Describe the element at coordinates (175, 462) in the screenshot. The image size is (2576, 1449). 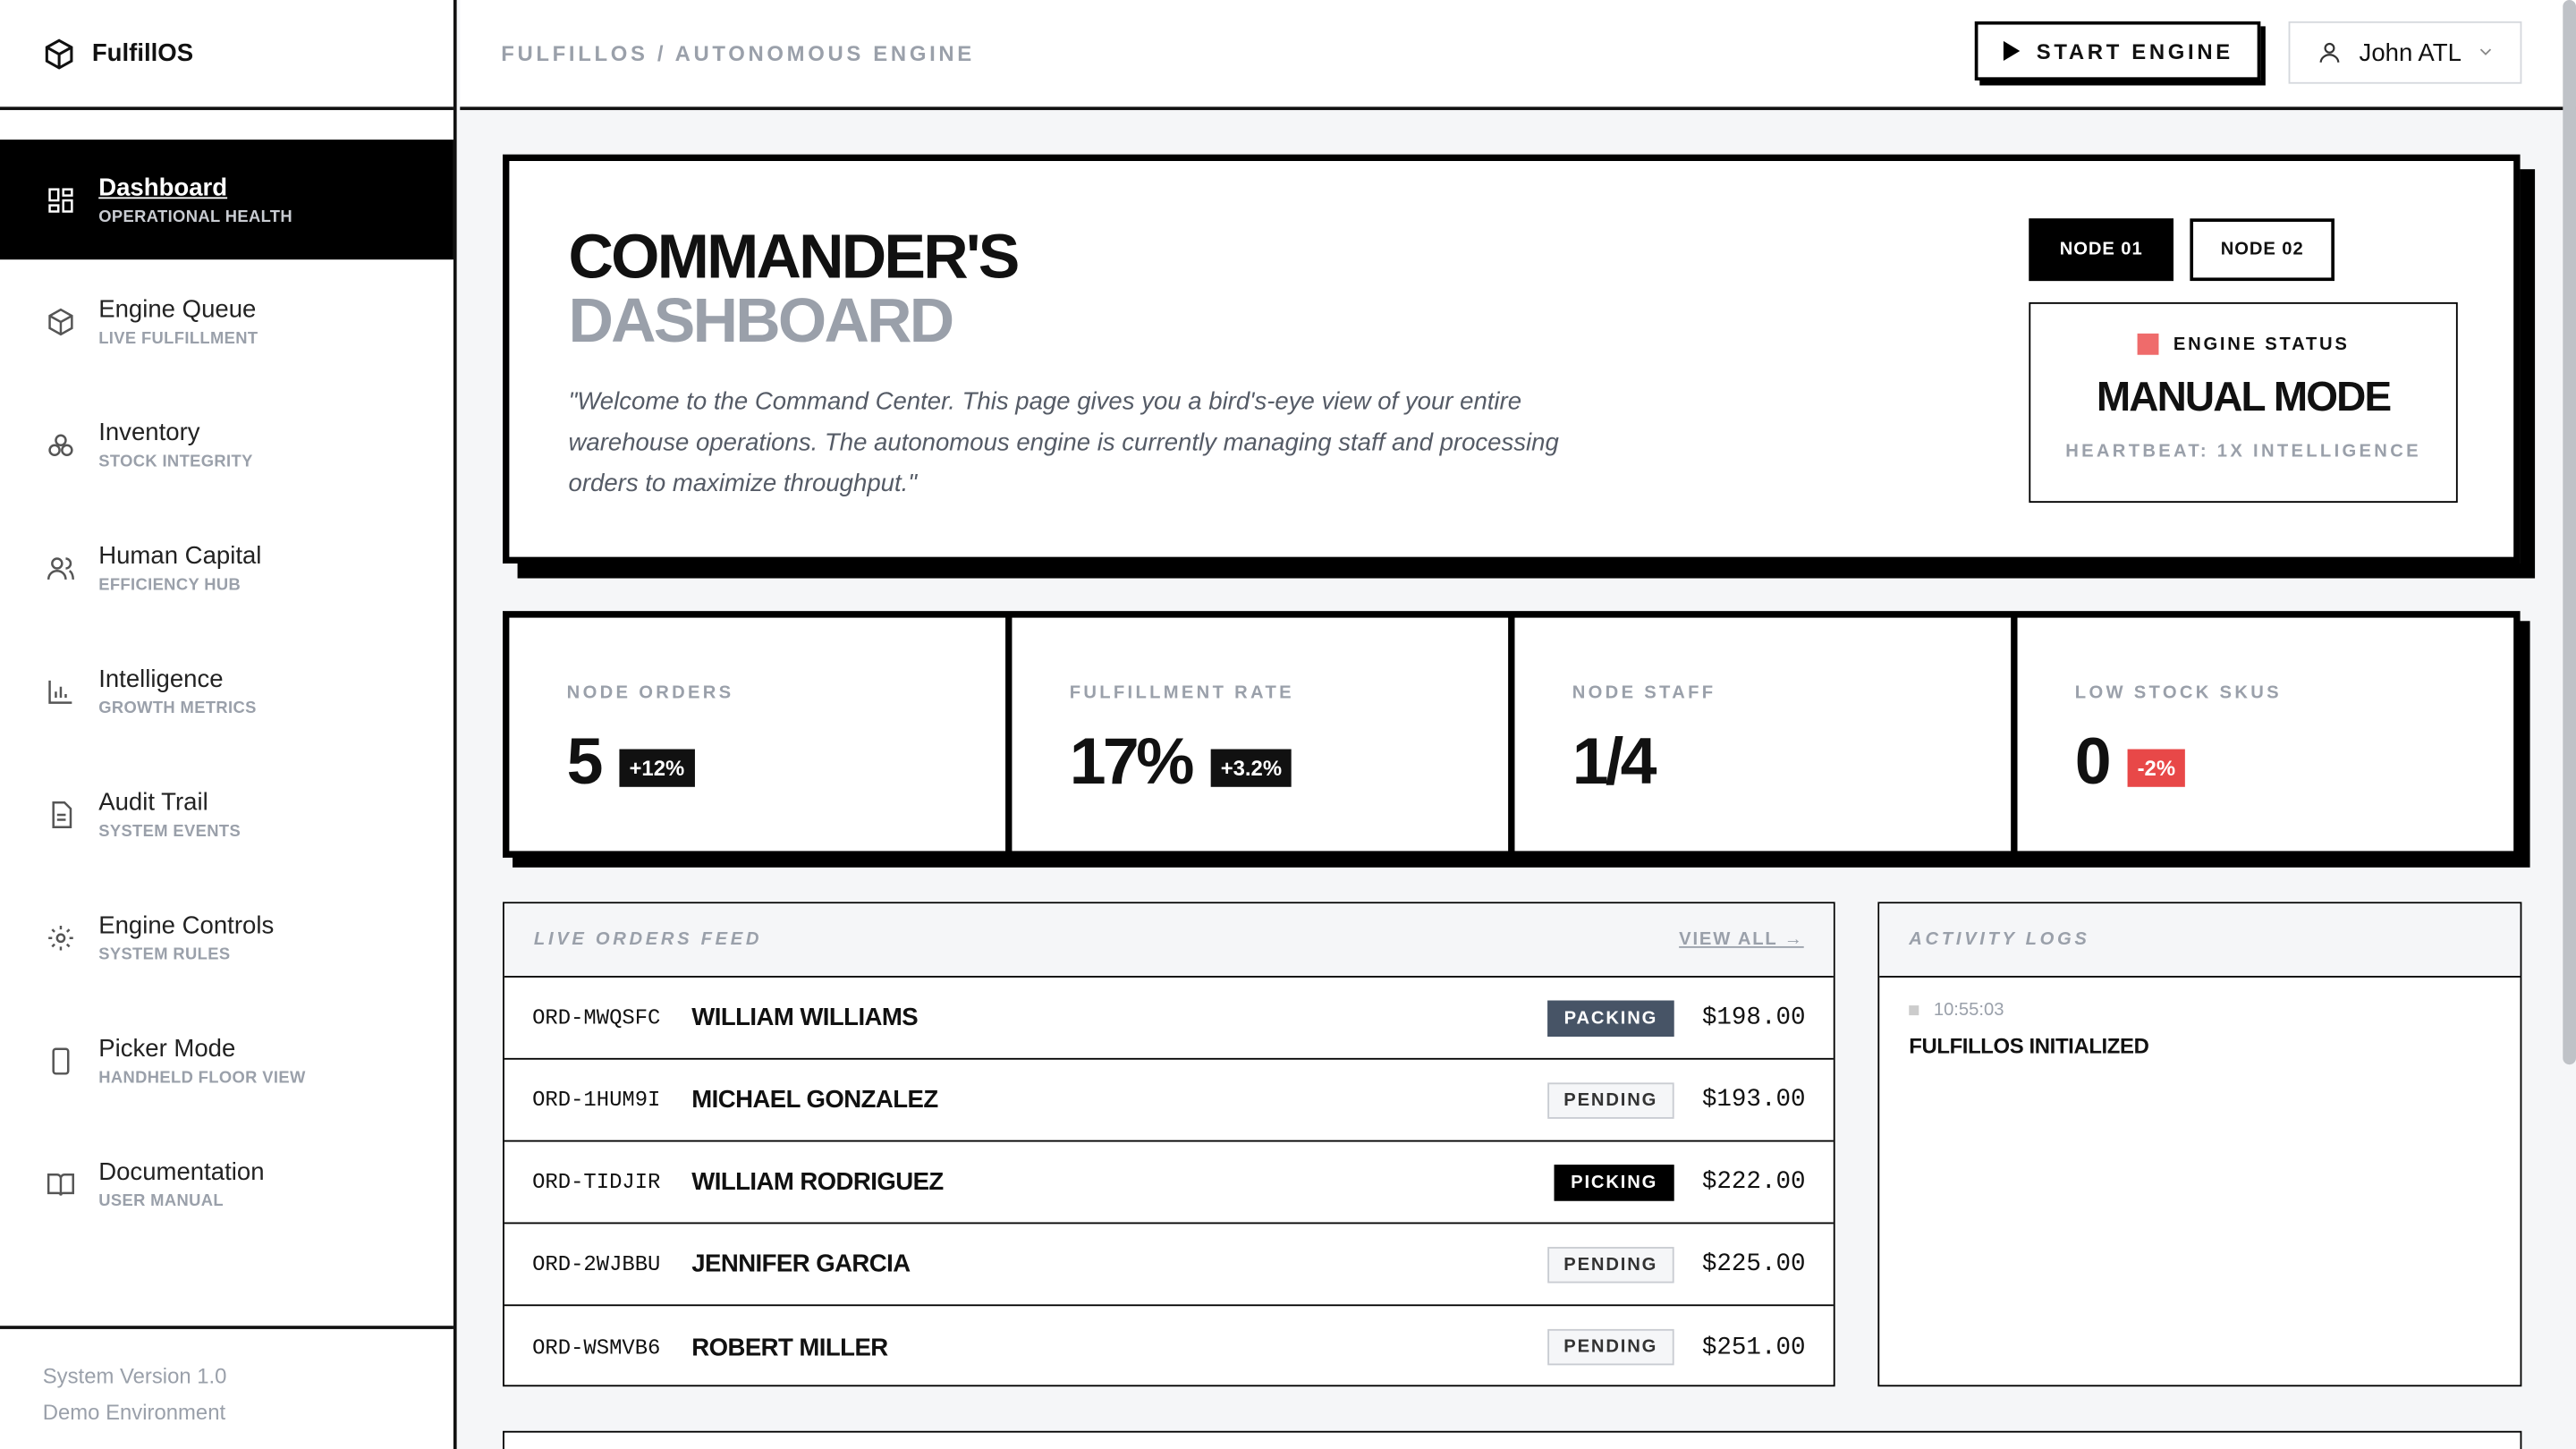
I see `nav-sublabel: STOCK INTEGRITY` at that location.